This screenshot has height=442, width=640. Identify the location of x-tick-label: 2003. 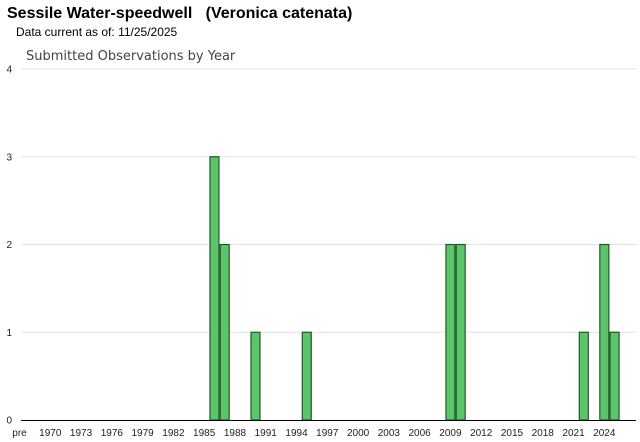
(389, 433).